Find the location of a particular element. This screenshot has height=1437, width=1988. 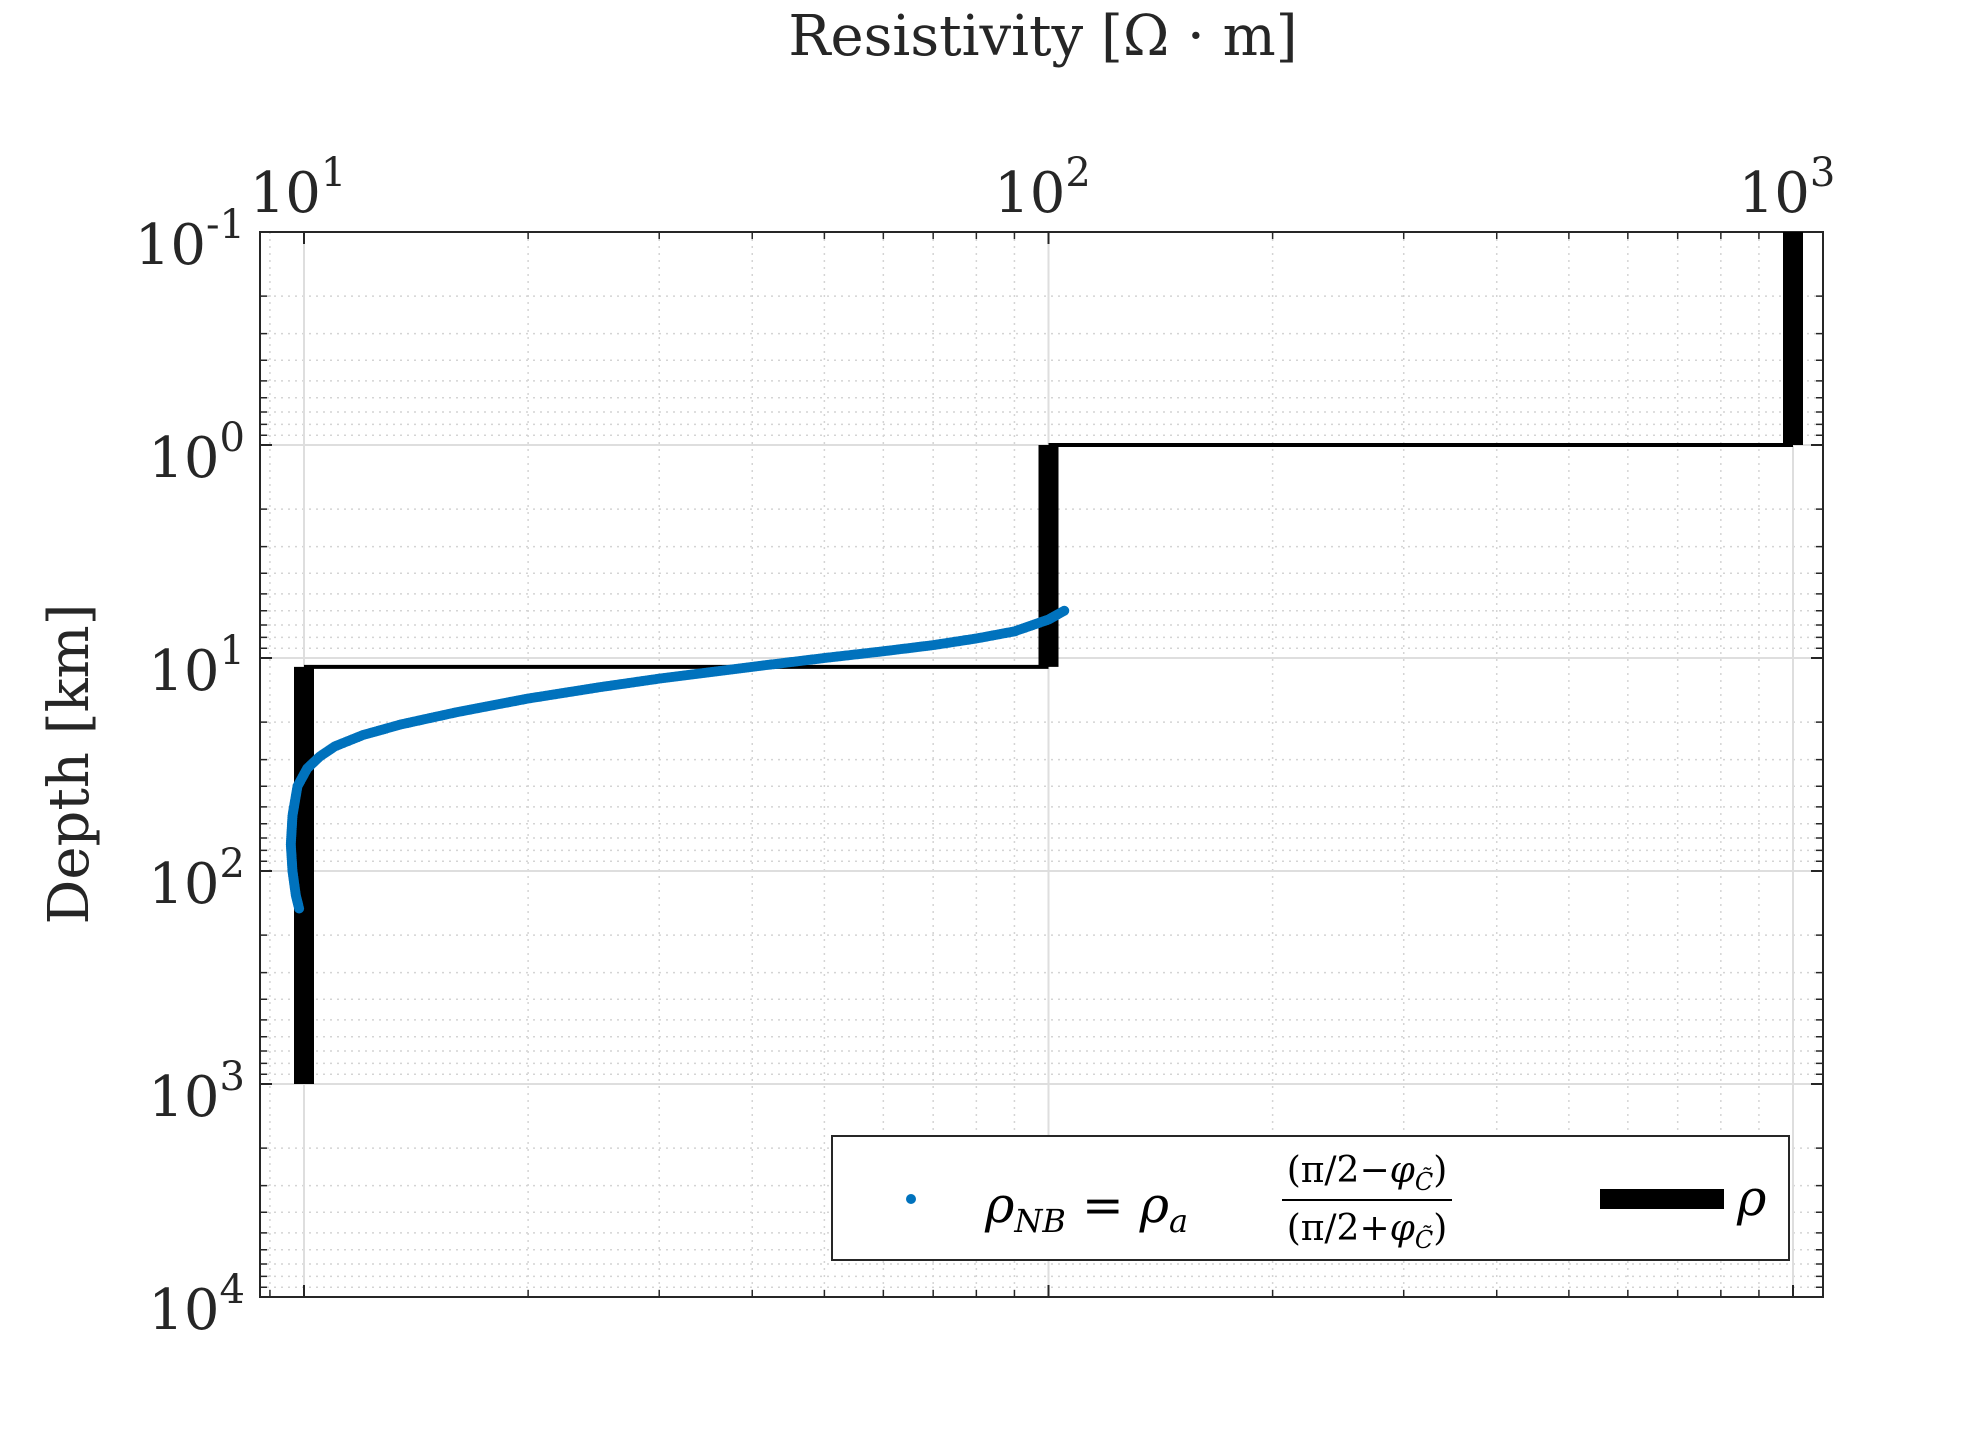

x-tick-labels: 10¹ 10² 10³ is located at coordinates (1043, 188).